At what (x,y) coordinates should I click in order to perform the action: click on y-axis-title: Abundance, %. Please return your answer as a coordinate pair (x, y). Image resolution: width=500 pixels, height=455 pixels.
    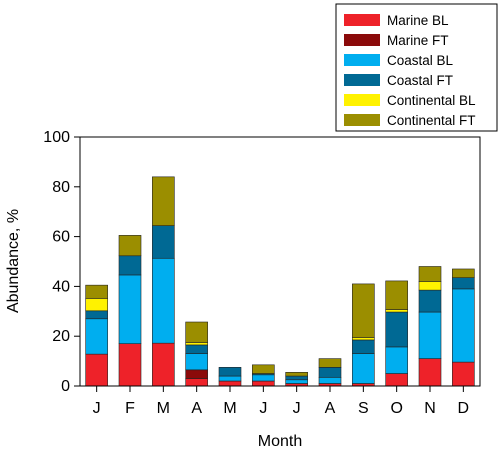
    Looking at the image, I should click on (13, 261).